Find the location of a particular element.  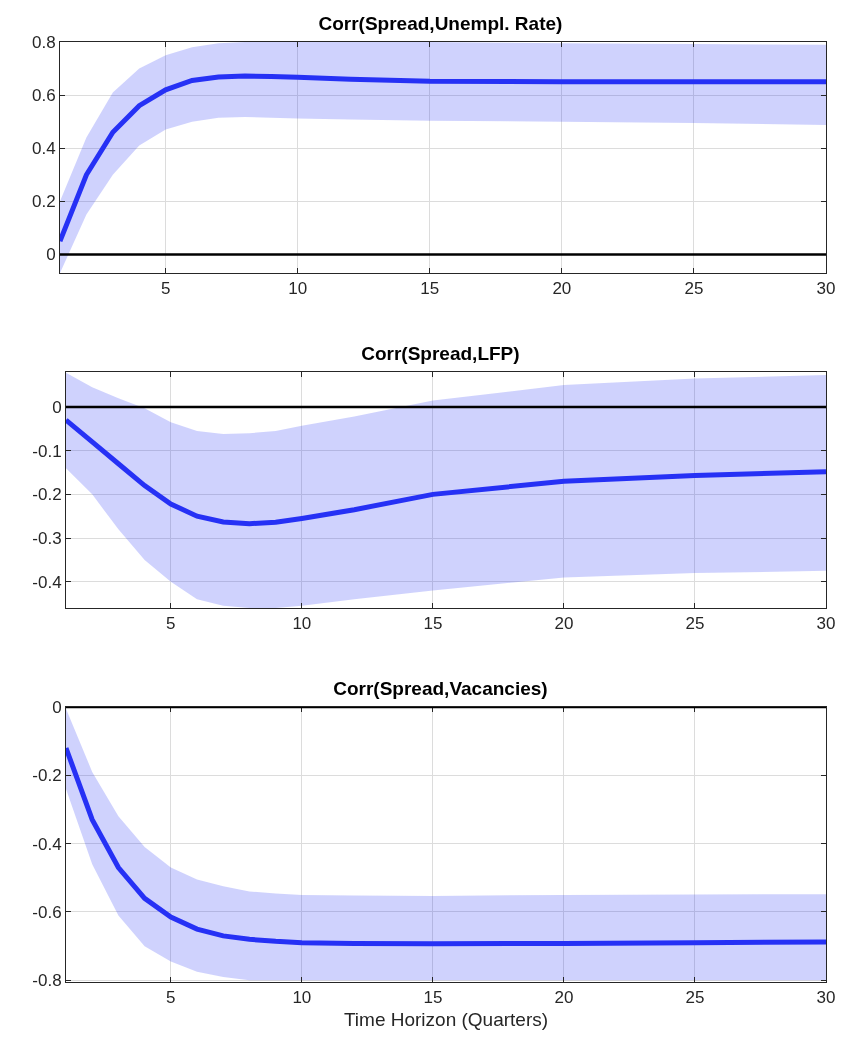

x-axis-title: Time Horizon (Quarters) is located at coordinates (446, 1020).